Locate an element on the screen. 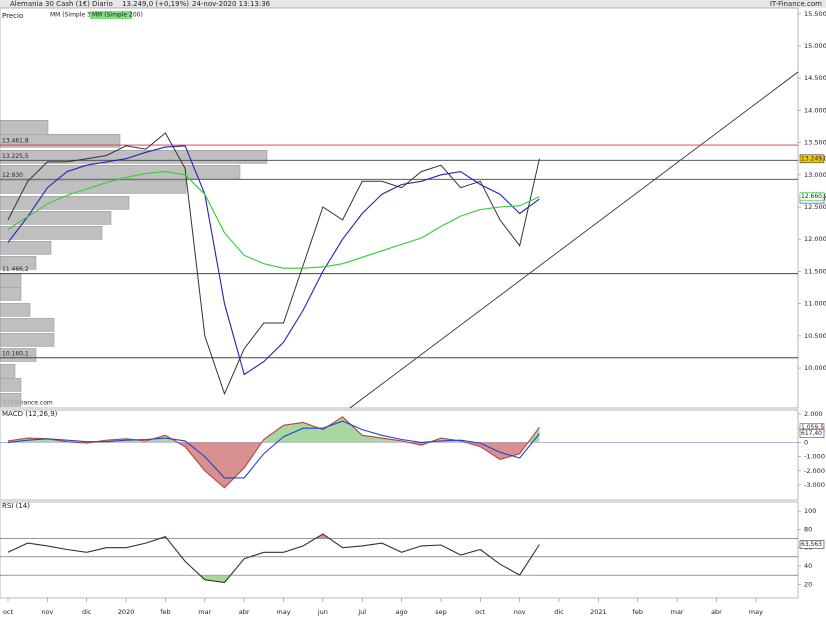 Image resolution: width=826 pixels, height=619 pixels. level-label: 11.466,2 is located at coordinates (15, 269).